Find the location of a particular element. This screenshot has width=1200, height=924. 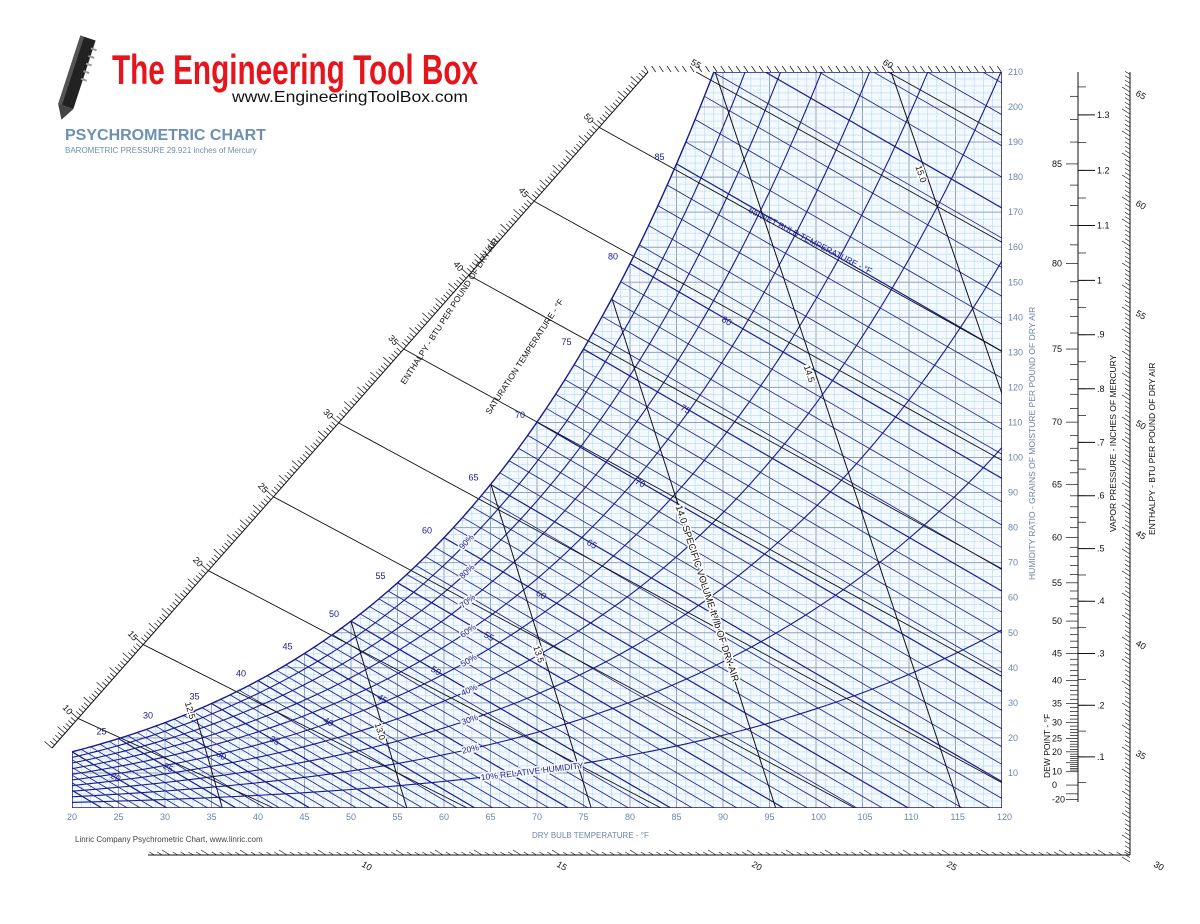

specific-volume-line is located at coordinates (147, 439).